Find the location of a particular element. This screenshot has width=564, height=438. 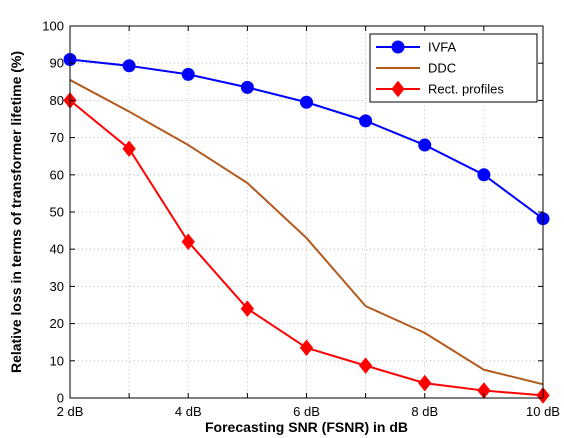

legend-entry: DDC is located at coordinates (416, 68).